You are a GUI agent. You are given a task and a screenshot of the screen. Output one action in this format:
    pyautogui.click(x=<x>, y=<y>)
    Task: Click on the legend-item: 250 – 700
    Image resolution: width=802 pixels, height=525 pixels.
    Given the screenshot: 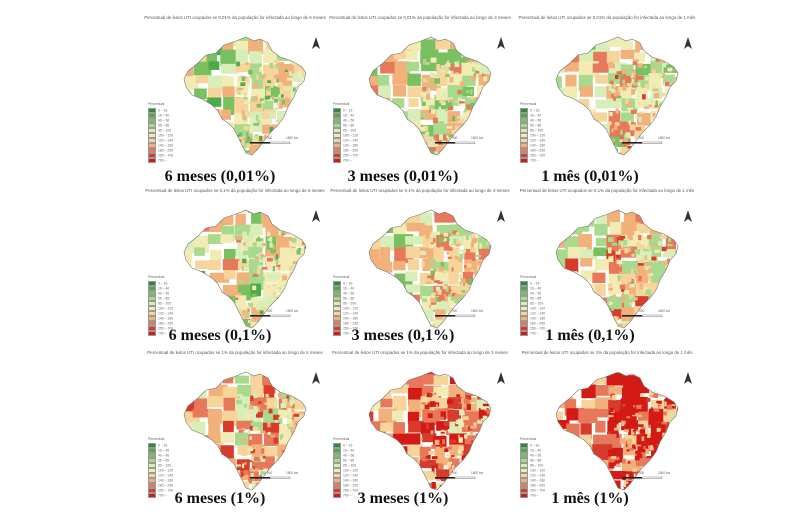 What is the action you would take?
    pyautogui.click(x=345, y=155)
    